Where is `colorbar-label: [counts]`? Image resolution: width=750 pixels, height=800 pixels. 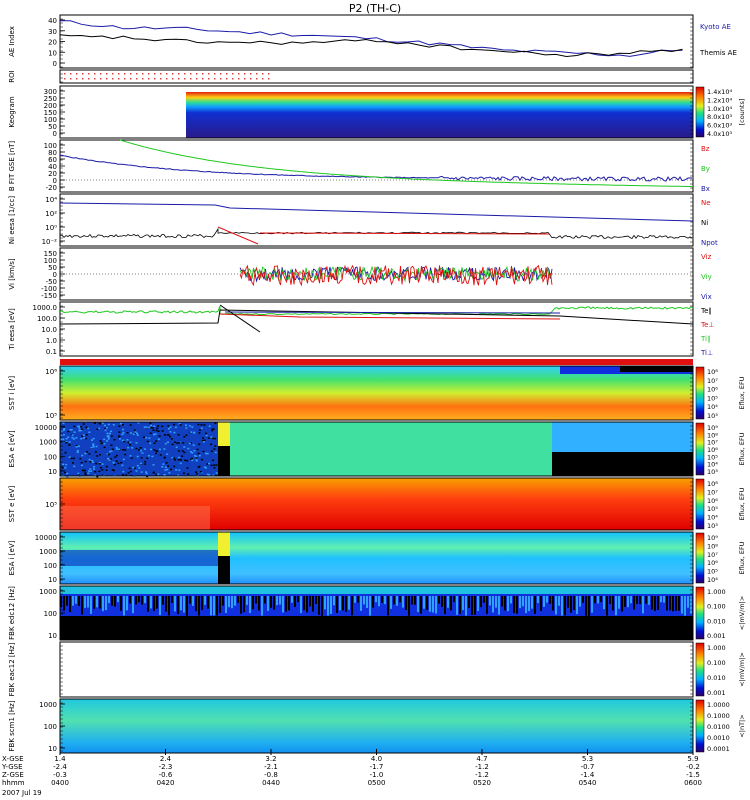
colorbar-label: [counts] is located at coordinates (742, 112).